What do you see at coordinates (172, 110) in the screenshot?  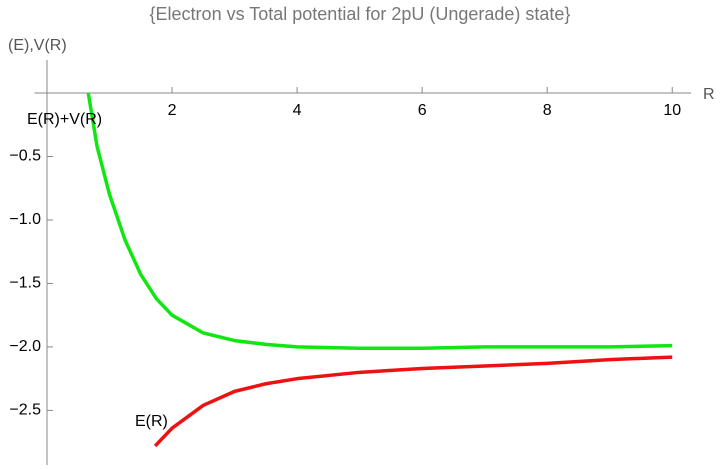 I see `x-tick-label: 2` at bounding box center [172, 110].